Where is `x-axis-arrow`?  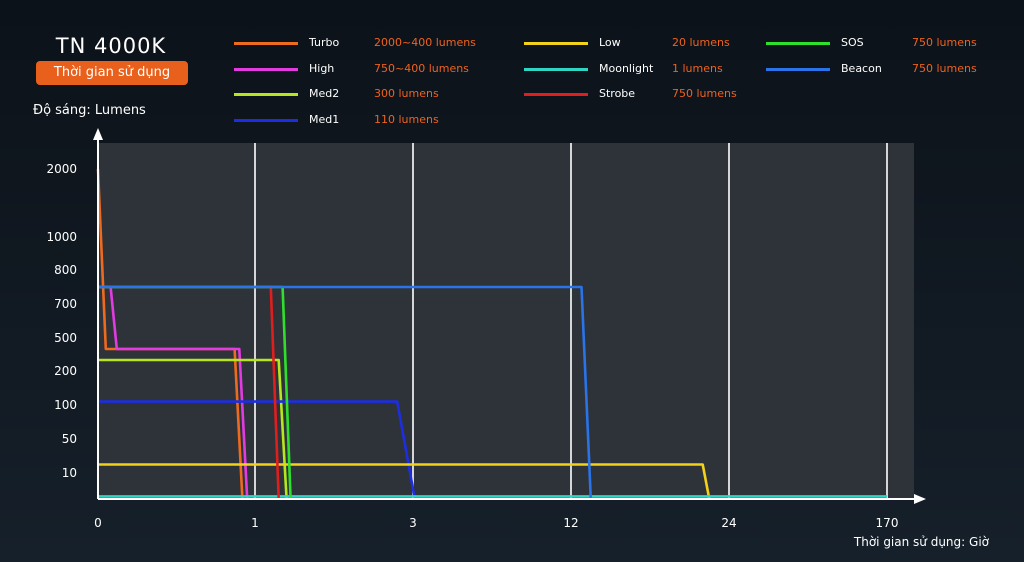 x-axis-arrow is located at coordinates (920, 499).